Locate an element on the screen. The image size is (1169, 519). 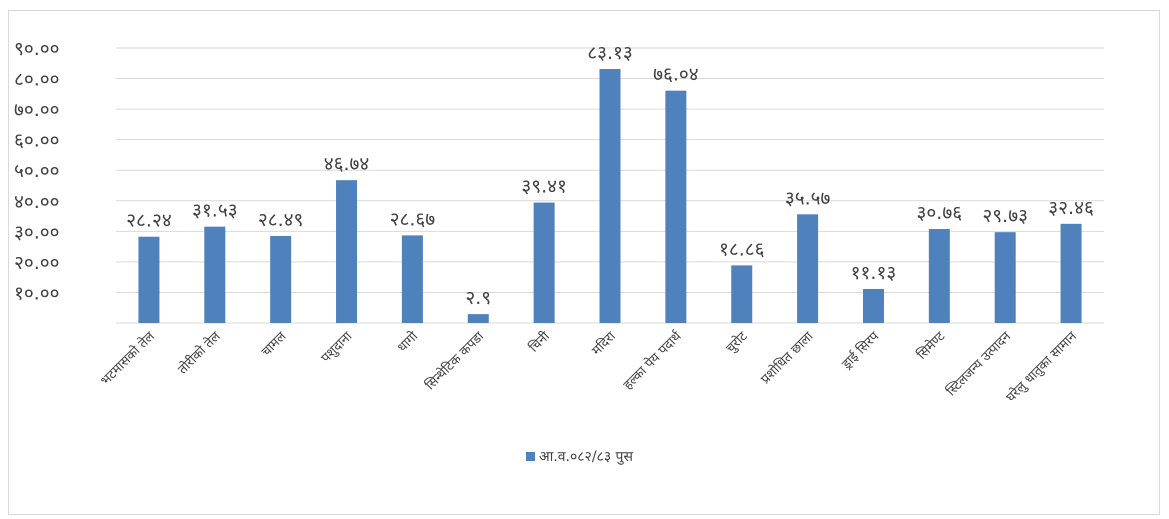
data-label: ३०.७६ is located at coordinates (940, 213).